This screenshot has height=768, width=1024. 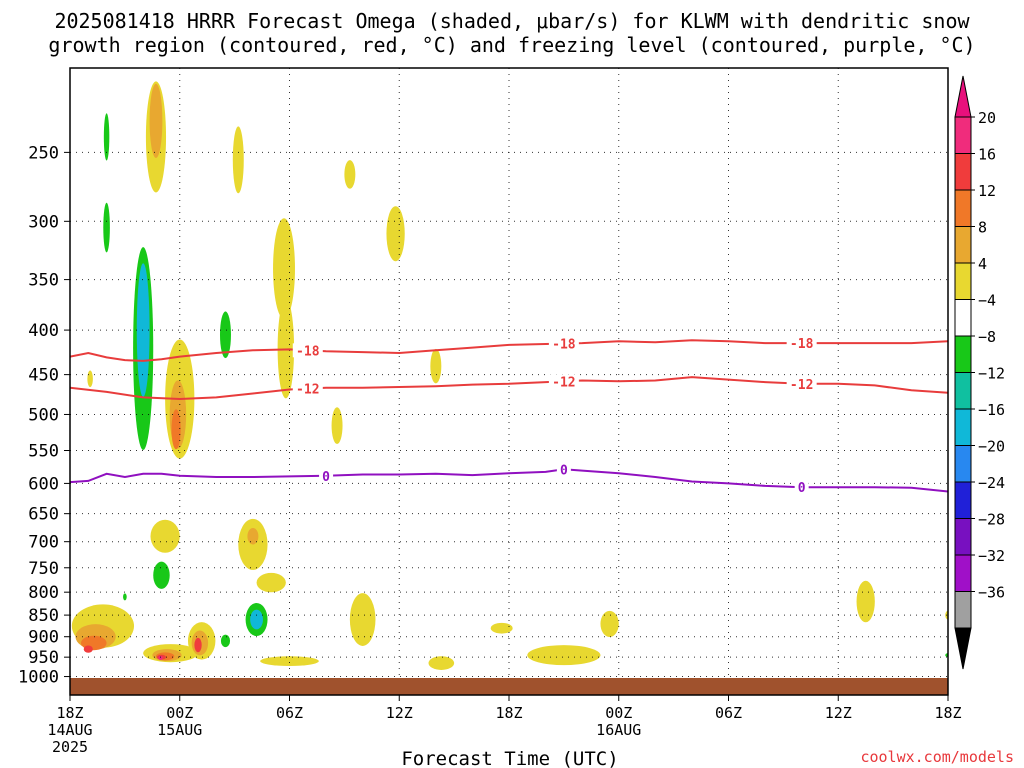 I want to click on contour-label-2-0: 0, so click(x=326, y=477).